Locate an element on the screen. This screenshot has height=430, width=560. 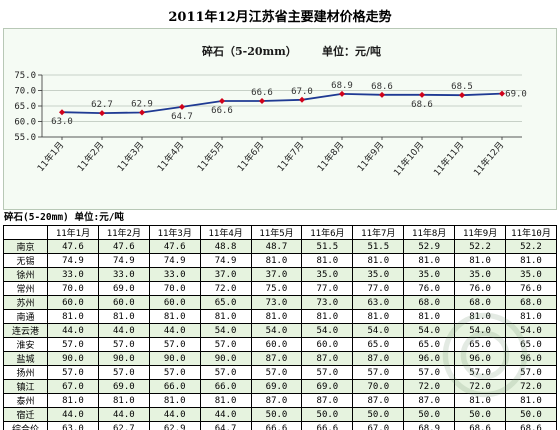
table-row-label: 镇江 is located at coordinates (25, 386).